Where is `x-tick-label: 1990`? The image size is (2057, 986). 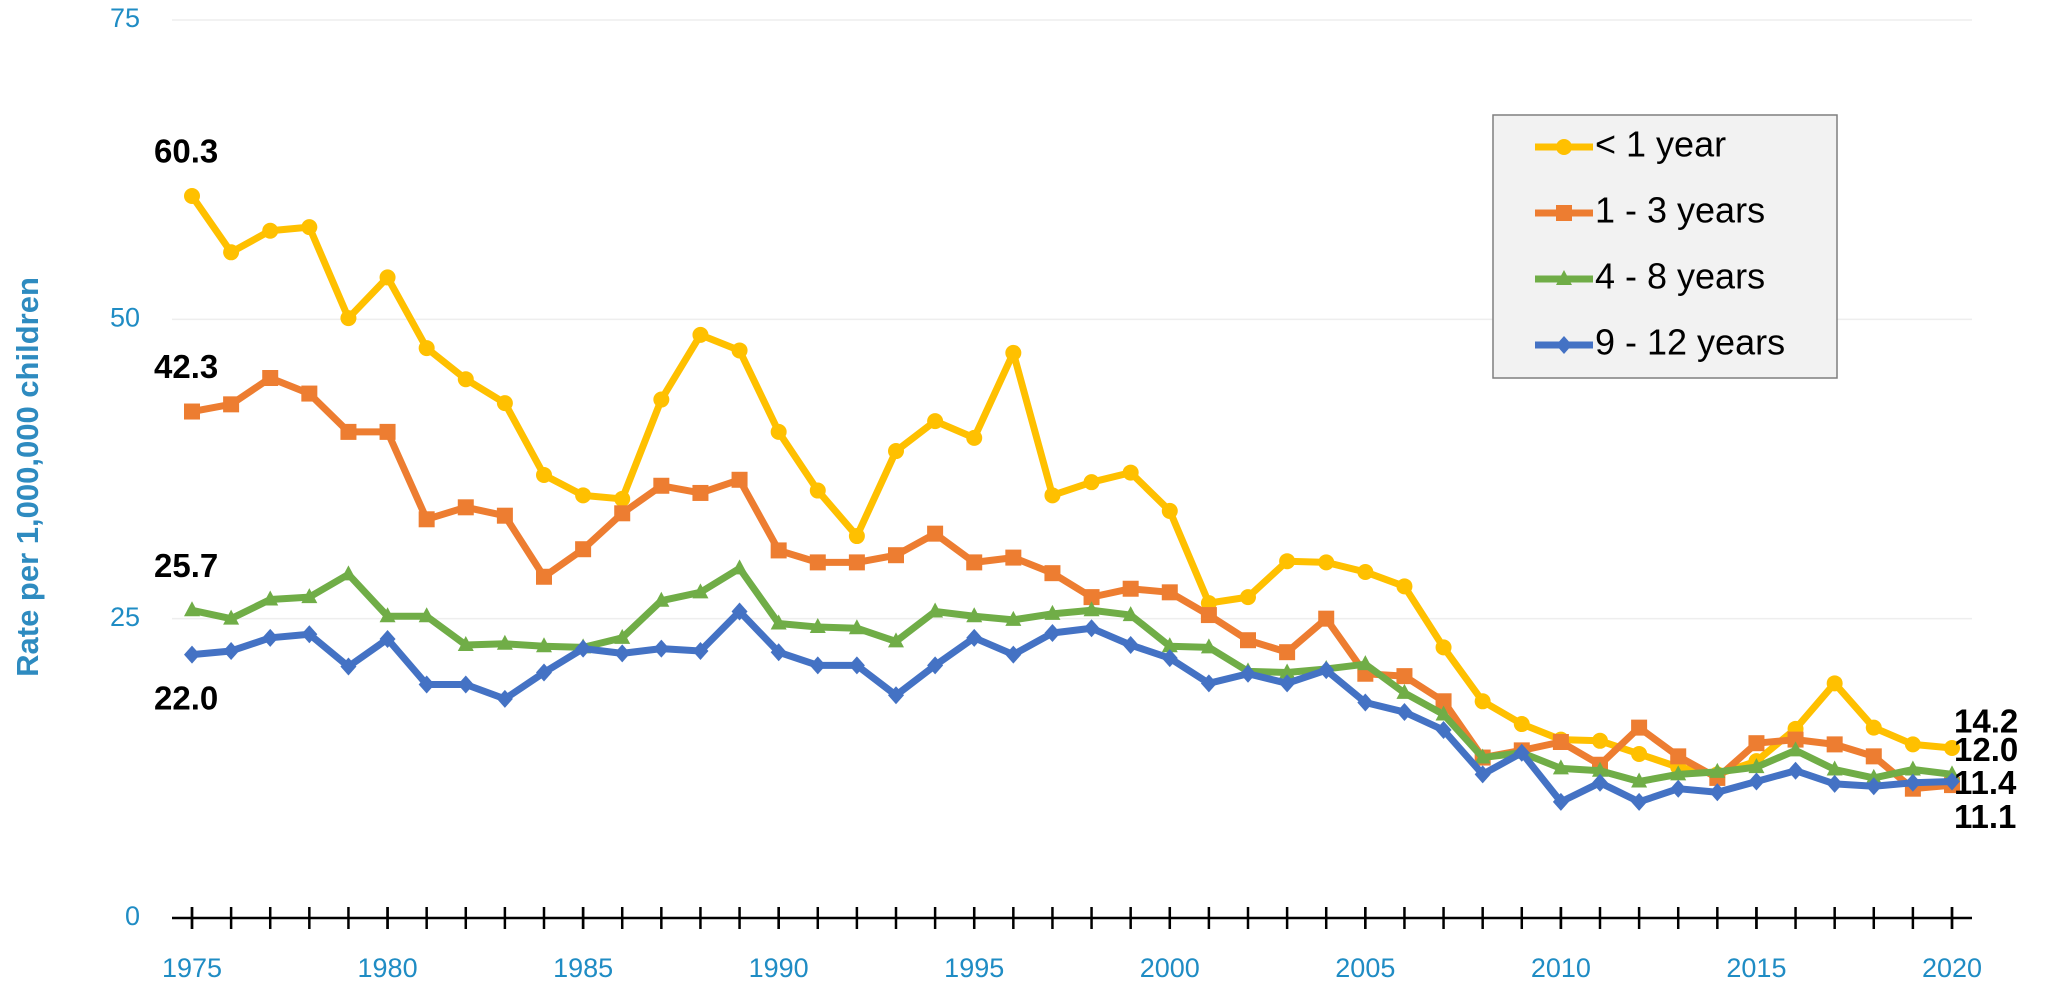
x-tick-label: 1990 is located at coordinates (779, 968).